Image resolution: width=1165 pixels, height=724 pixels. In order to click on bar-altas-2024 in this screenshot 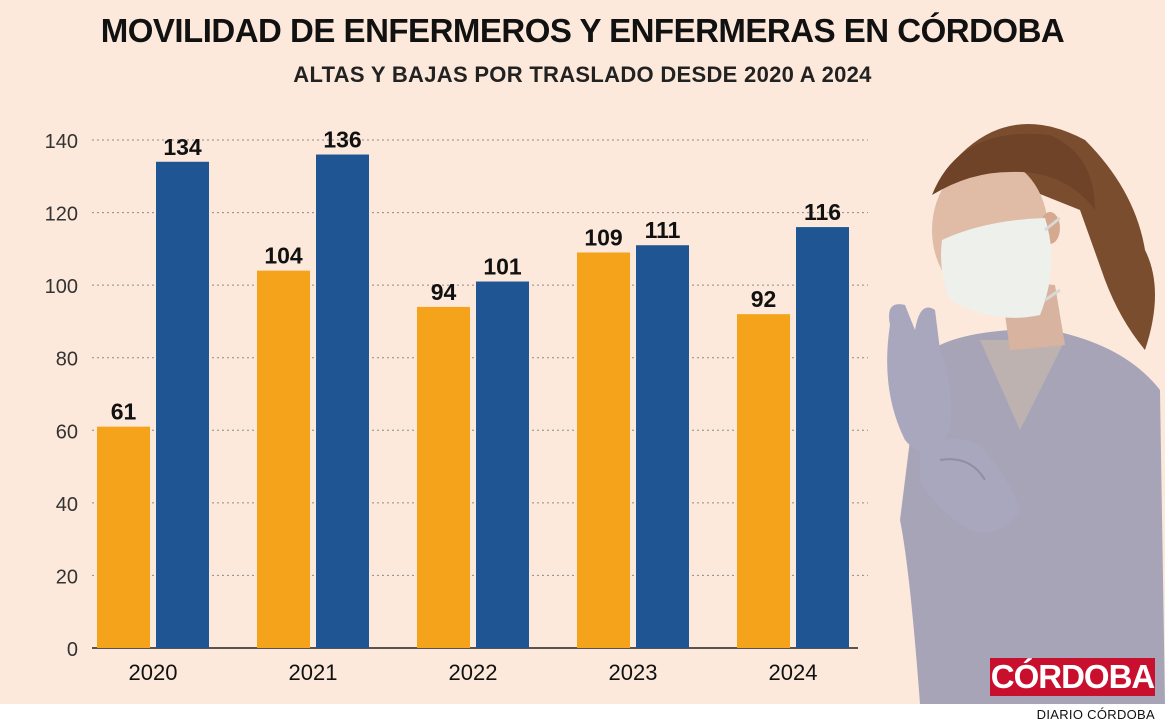, I will do `click(763, 481)`.